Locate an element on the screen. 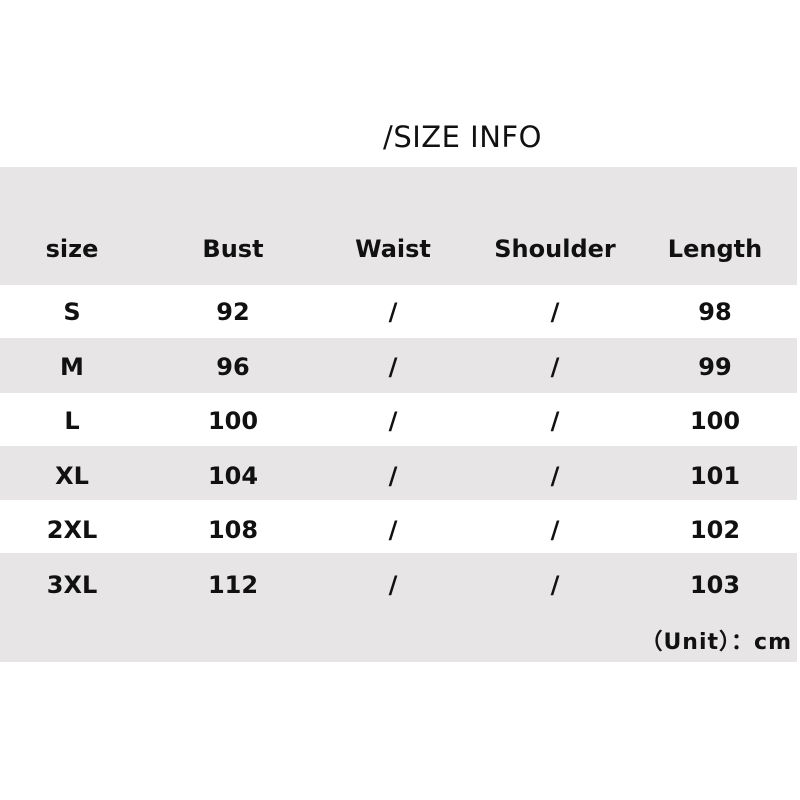 The width and height of the screenshot is (800, 800). table-cell: XL is located at coordinates (72, 476).